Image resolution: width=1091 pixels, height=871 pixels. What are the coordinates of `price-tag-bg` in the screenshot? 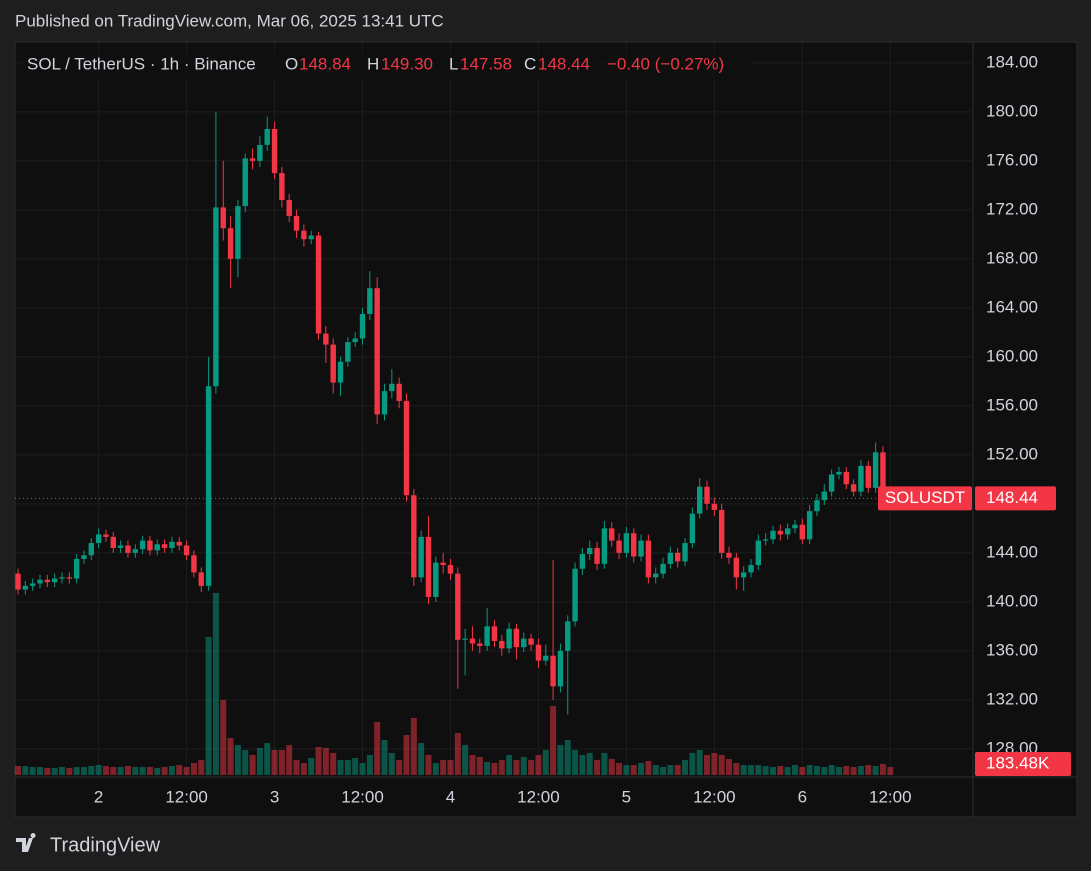 It's located at (1015, 498).